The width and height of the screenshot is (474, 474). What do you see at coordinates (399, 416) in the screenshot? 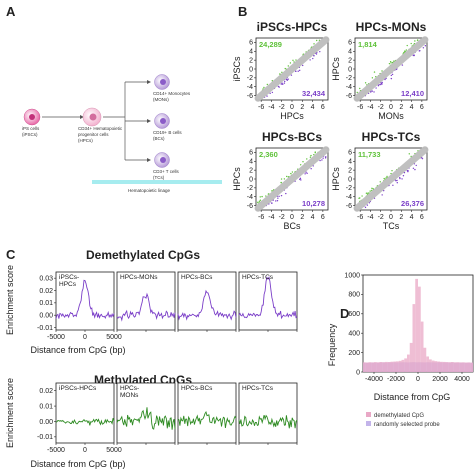
I see `legend-demeth: demethylated CpG` at bounding box center [399, 416].